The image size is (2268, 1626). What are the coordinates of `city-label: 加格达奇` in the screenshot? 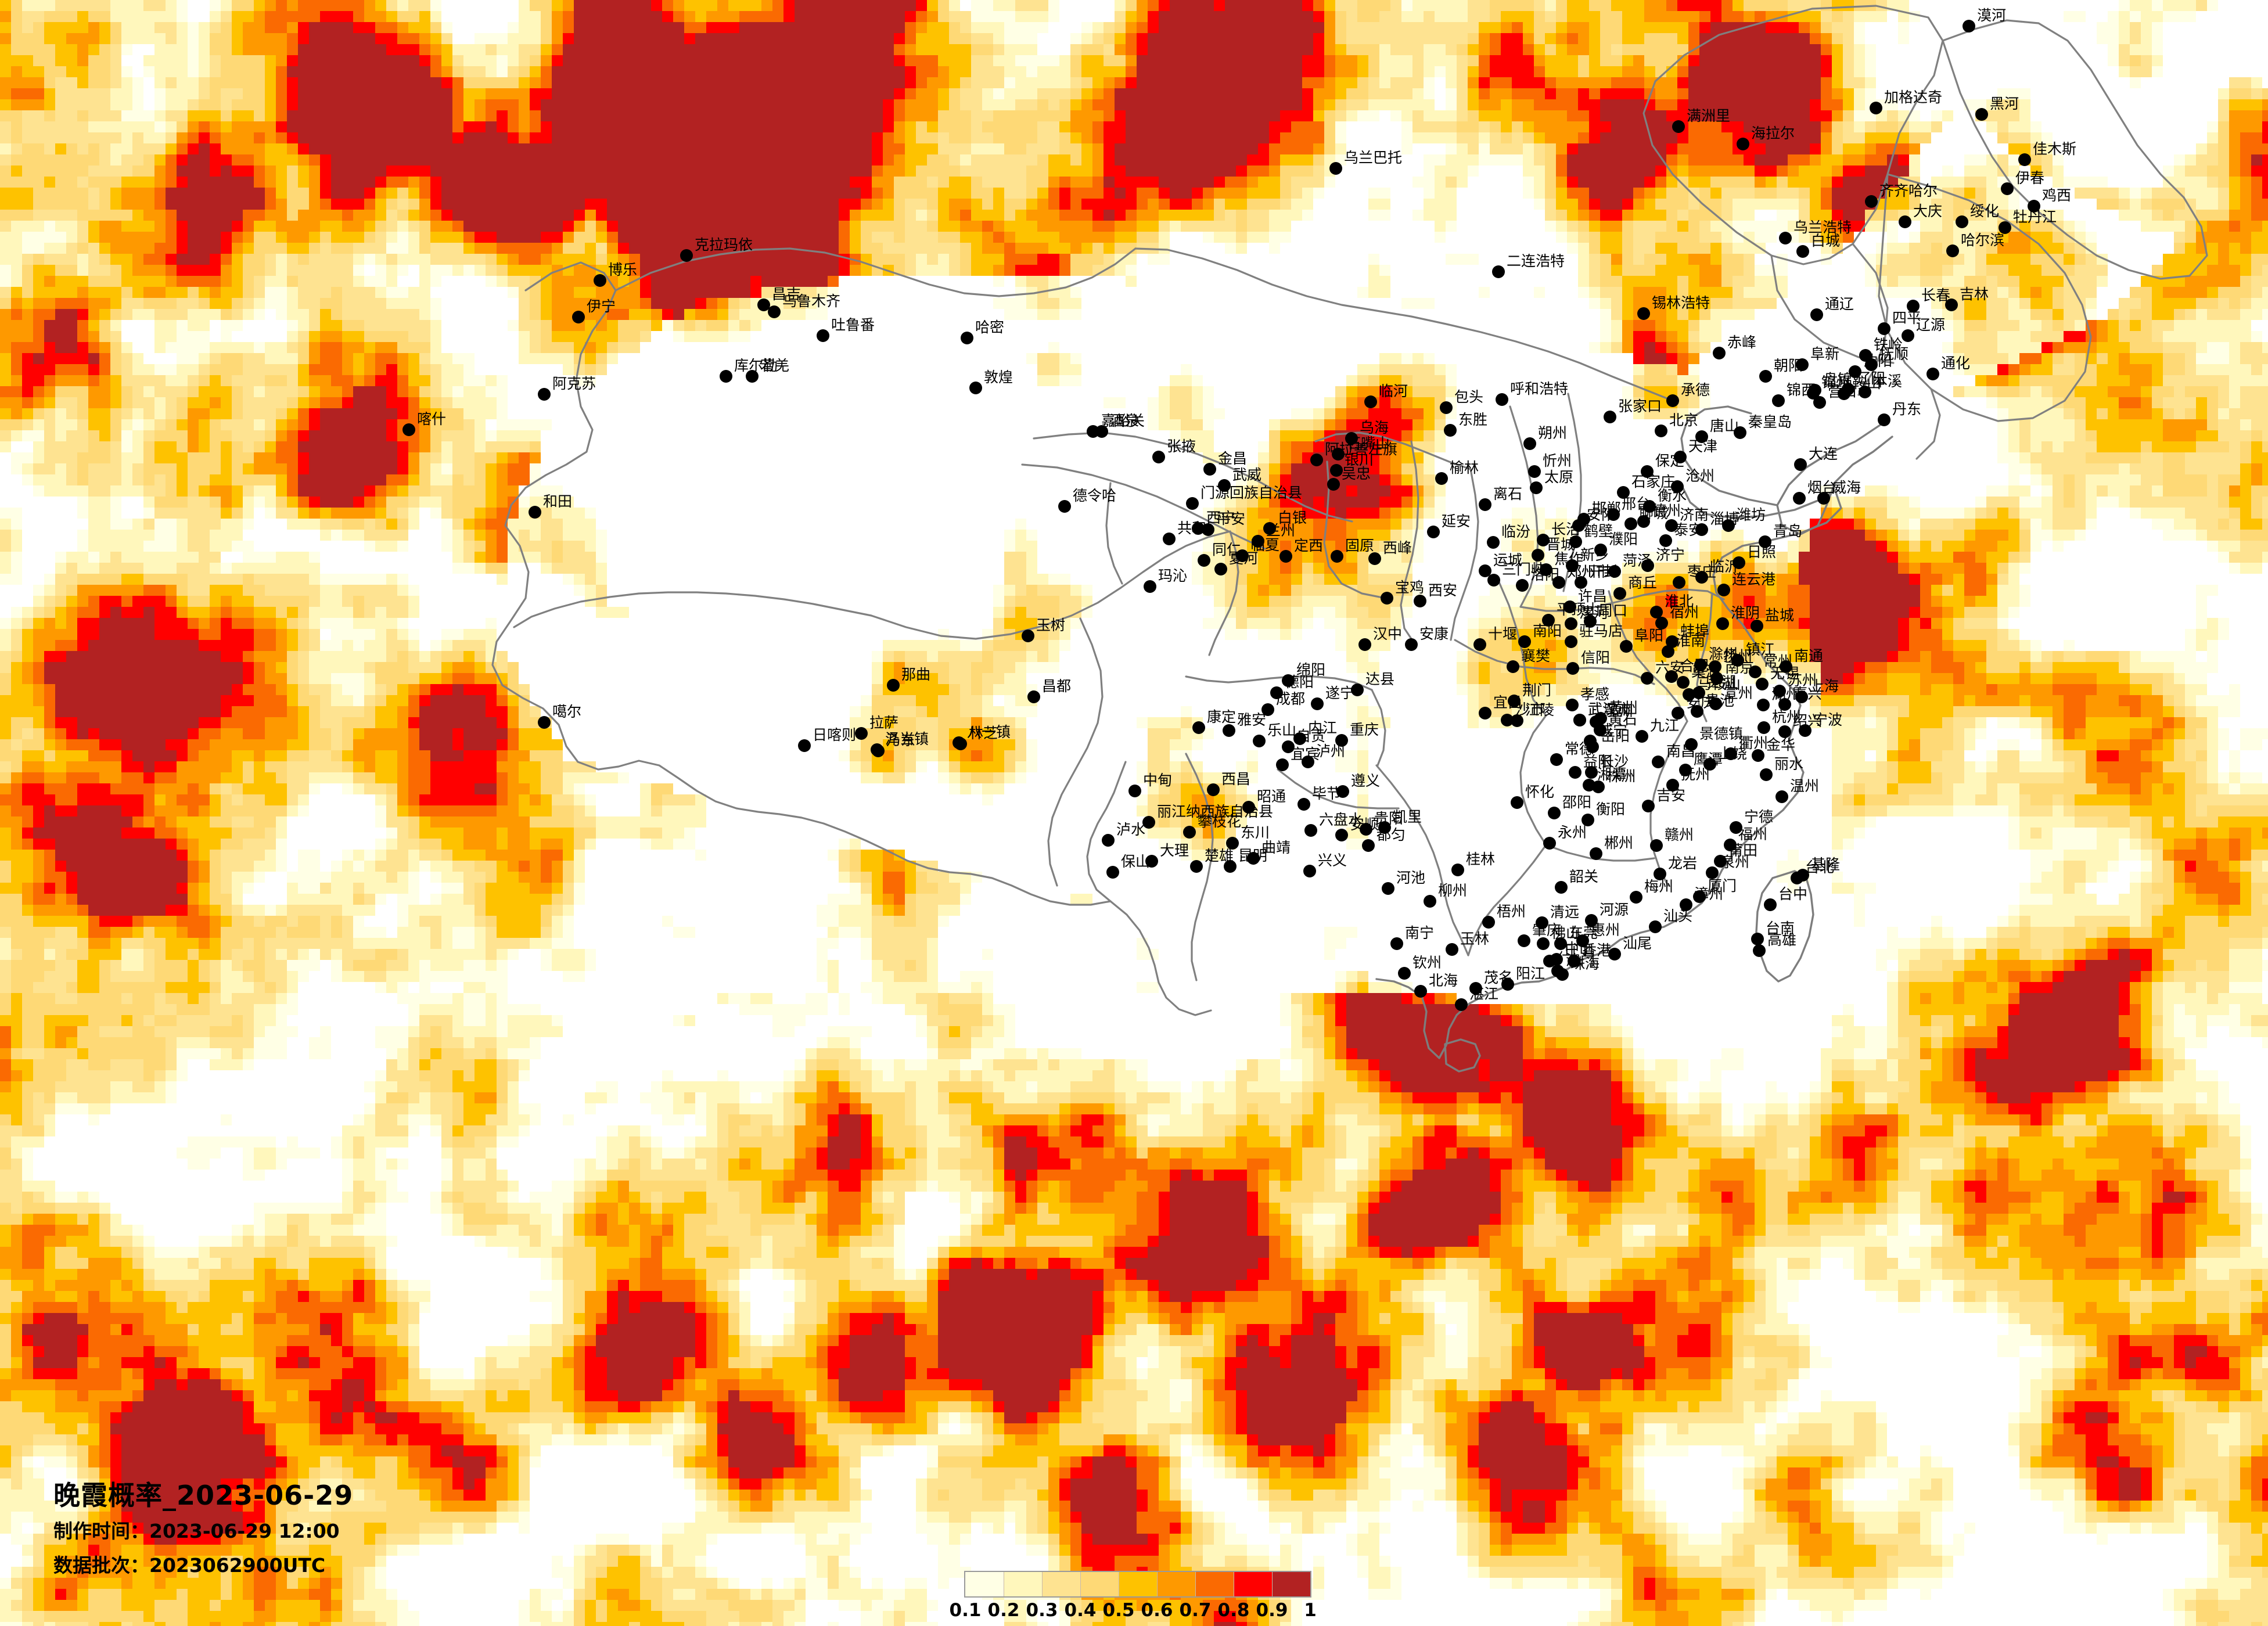 It's located at (1913, 97).